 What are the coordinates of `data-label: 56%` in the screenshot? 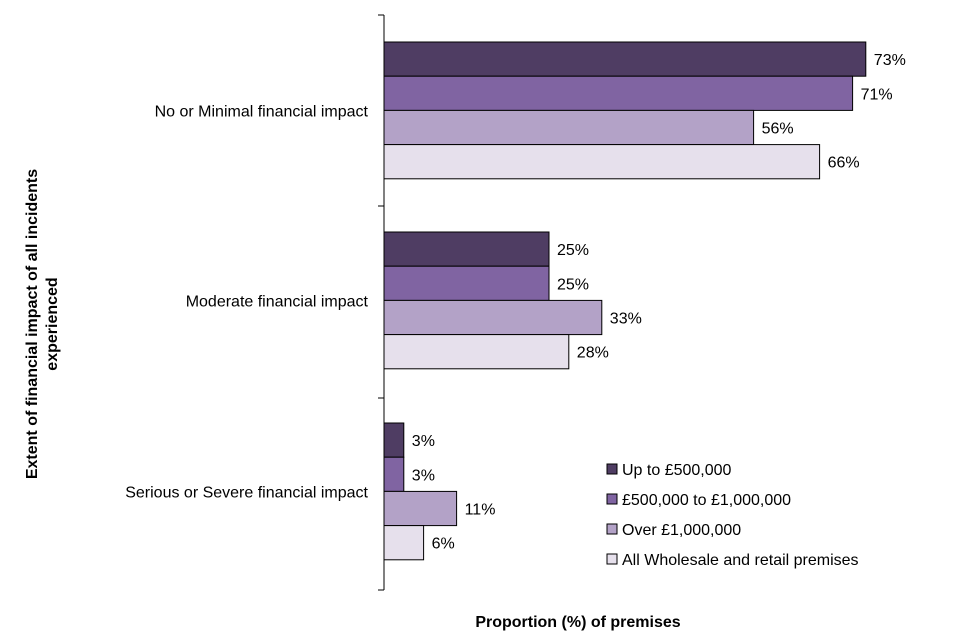 It's located at (778, 129).